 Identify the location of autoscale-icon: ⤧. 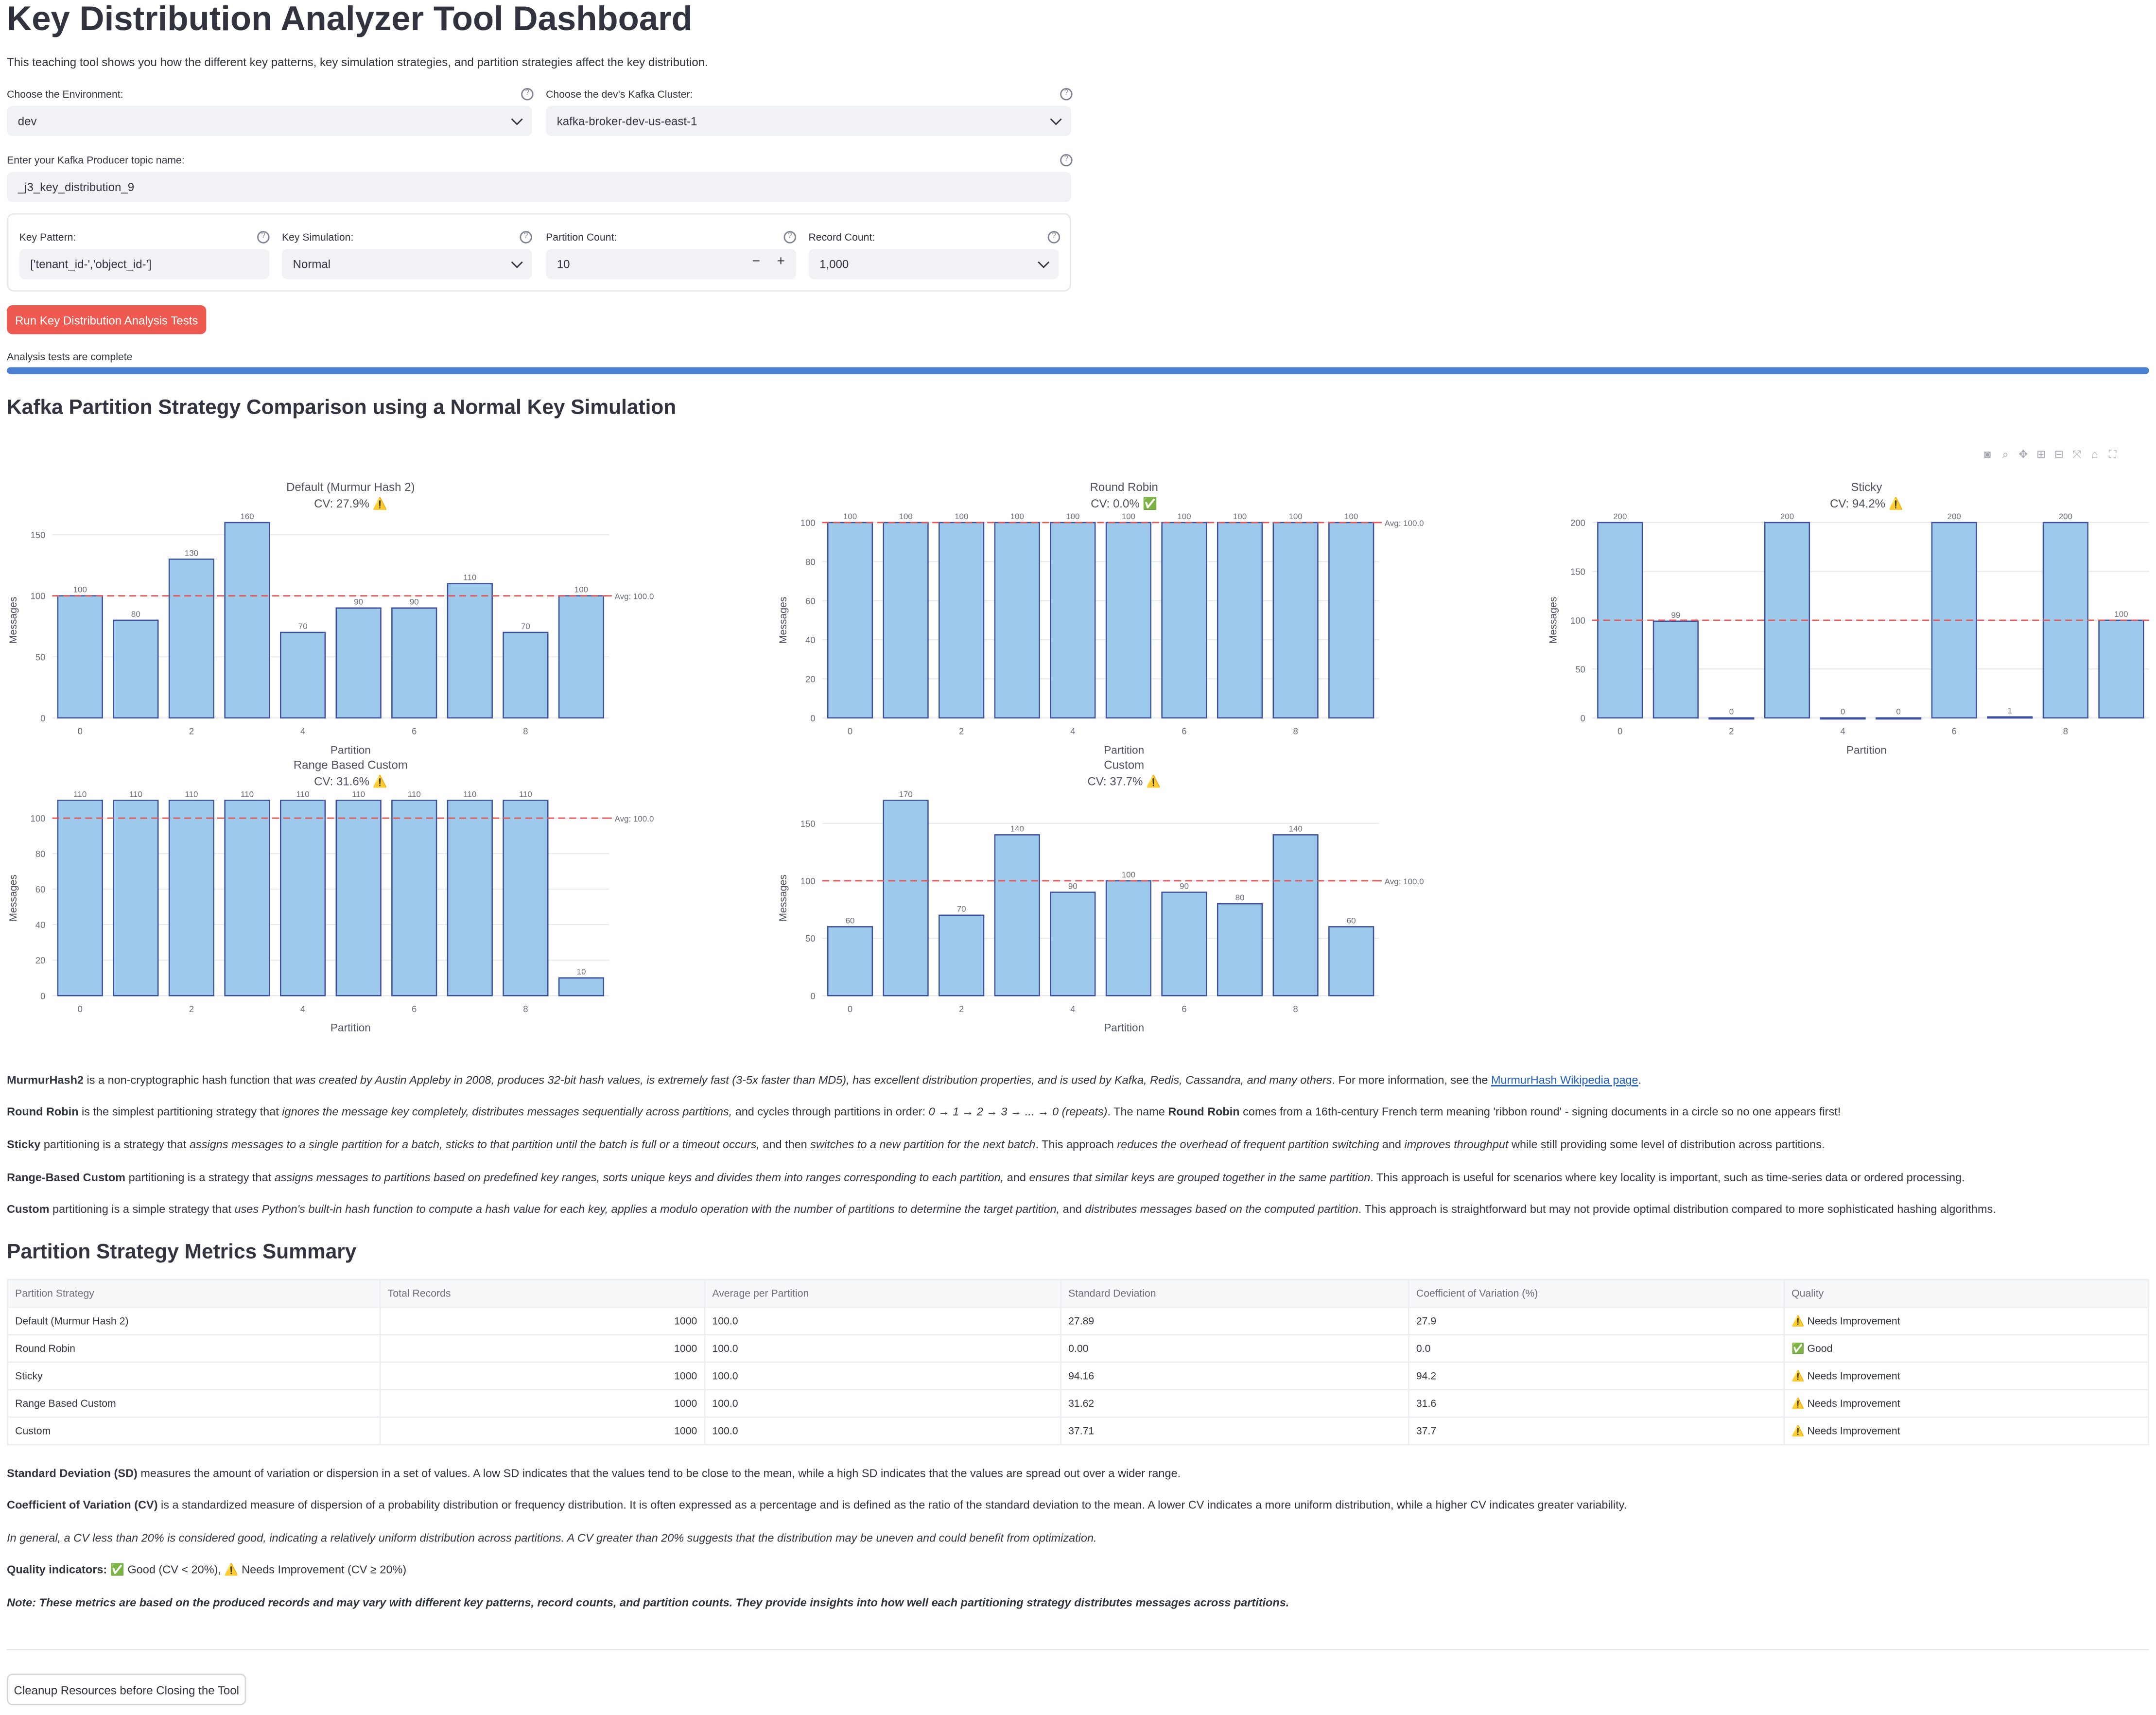
(2077, 454).